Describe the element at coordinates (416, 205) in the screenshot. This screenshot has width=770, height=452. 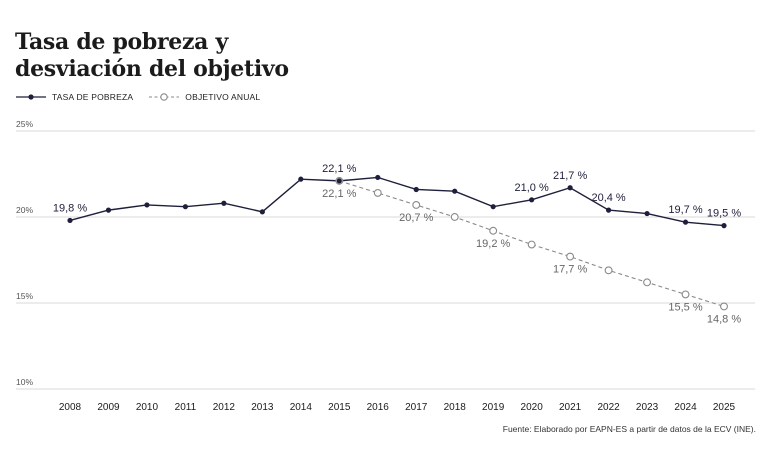
I see `target-point-2017` at that location.